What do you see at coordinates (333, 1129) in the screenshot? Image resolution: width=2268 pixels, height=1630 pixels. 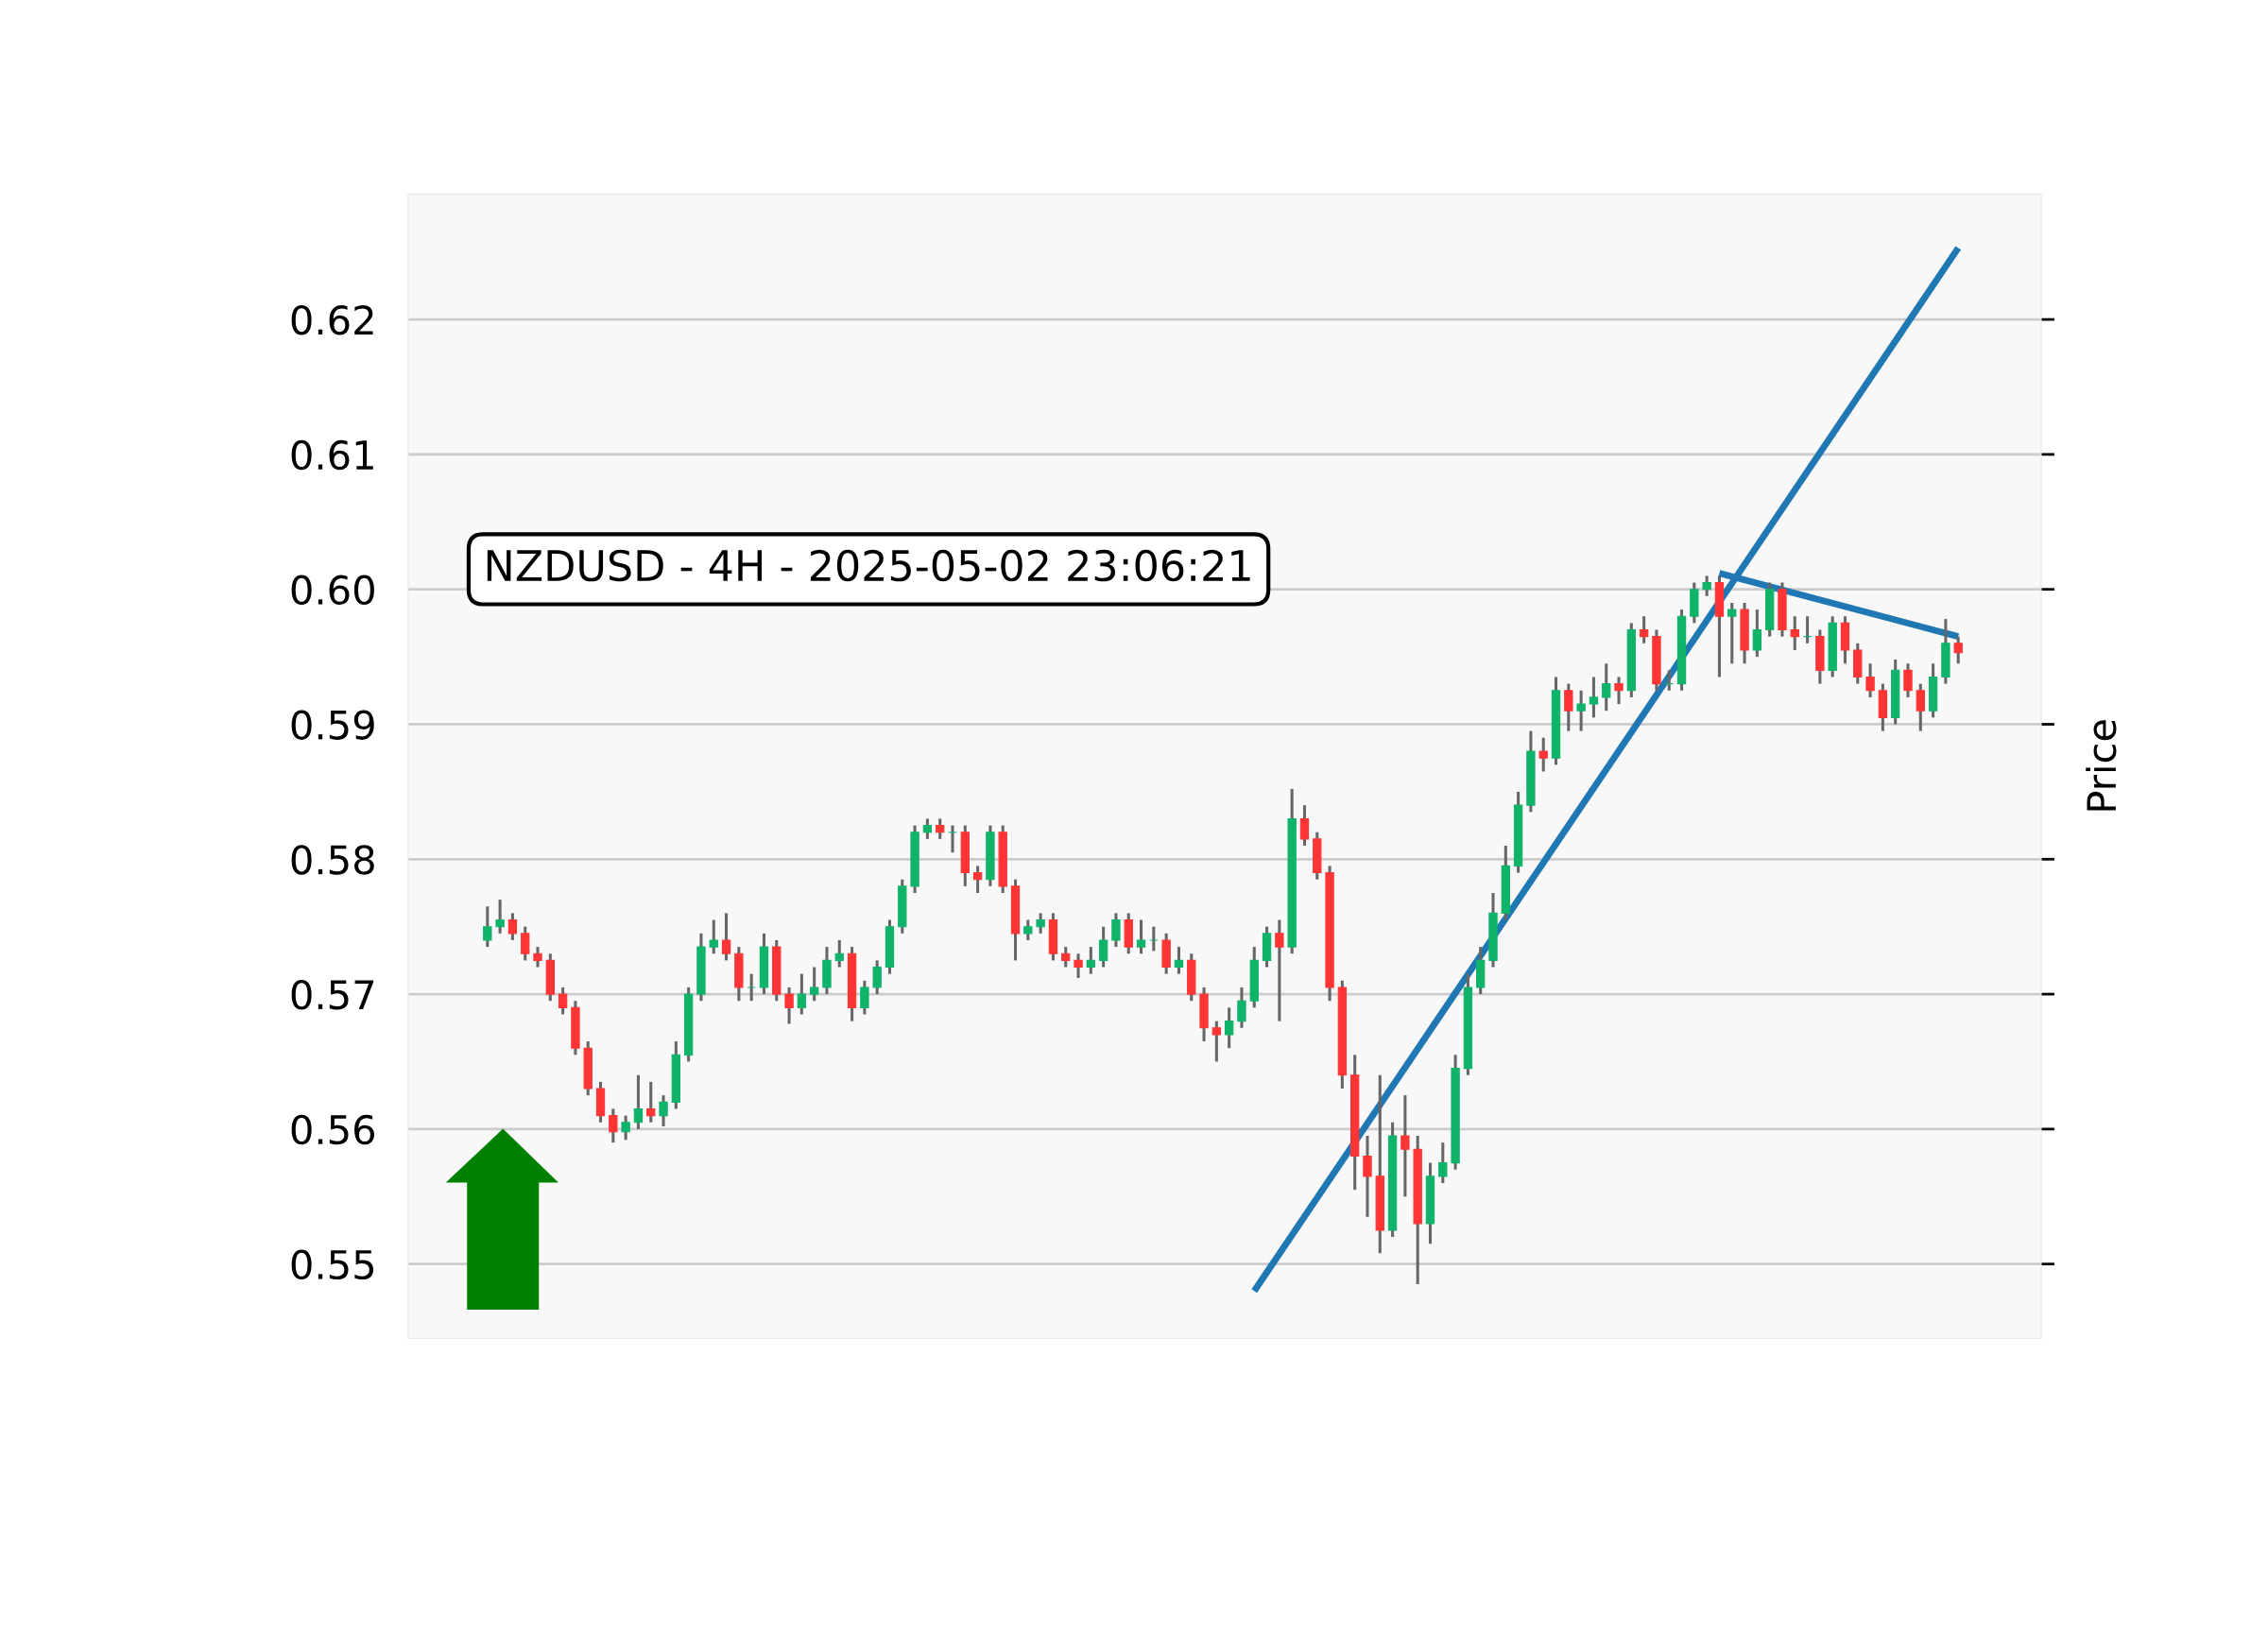 I see `y-tick-label: 0.56` at bounding box center [333, 1129].